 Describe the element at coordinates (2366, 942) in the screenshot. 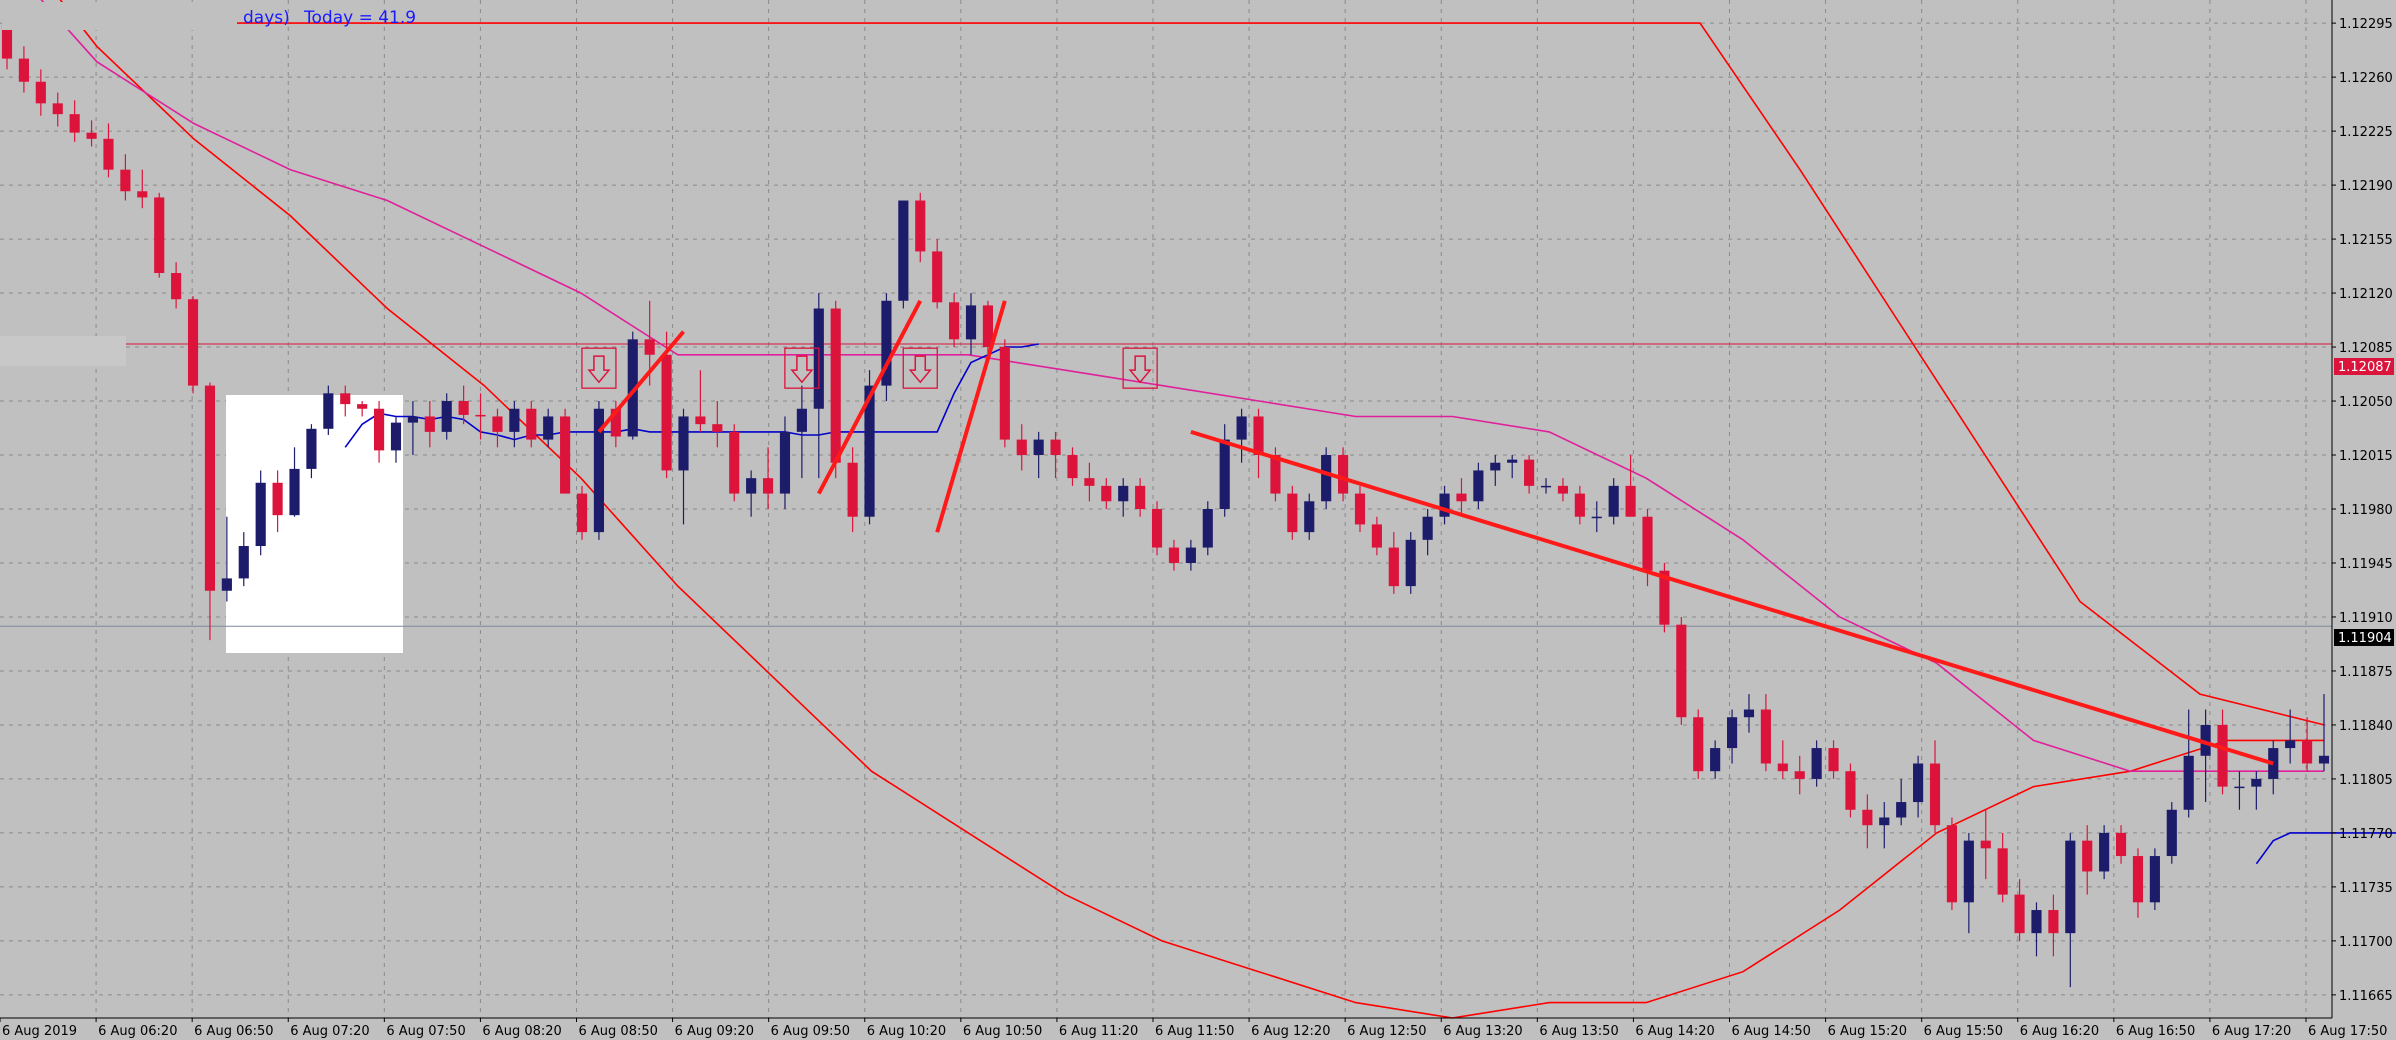

I see `y-tick-label: 1.11700` at that location.